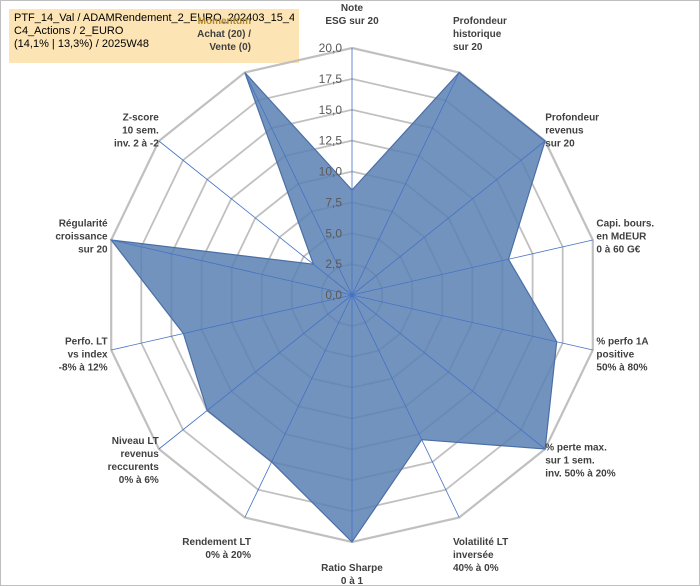 The image size is (700, 586). I want to click on tick-label-7: 17,5, so click(331, 79).